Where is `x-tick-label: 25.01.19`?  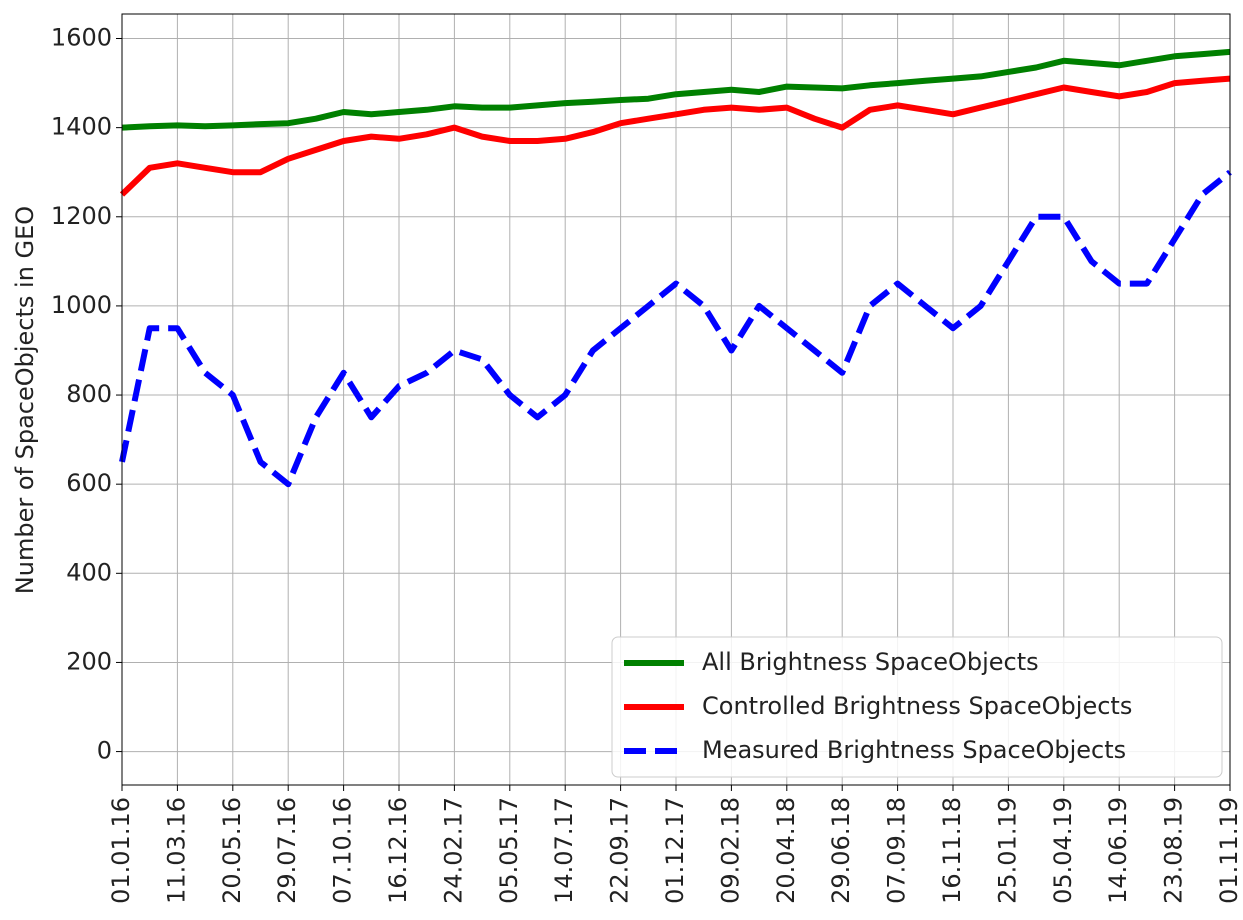
x-tick-label: 25.01.19 is located at coordinates (1007, 850).